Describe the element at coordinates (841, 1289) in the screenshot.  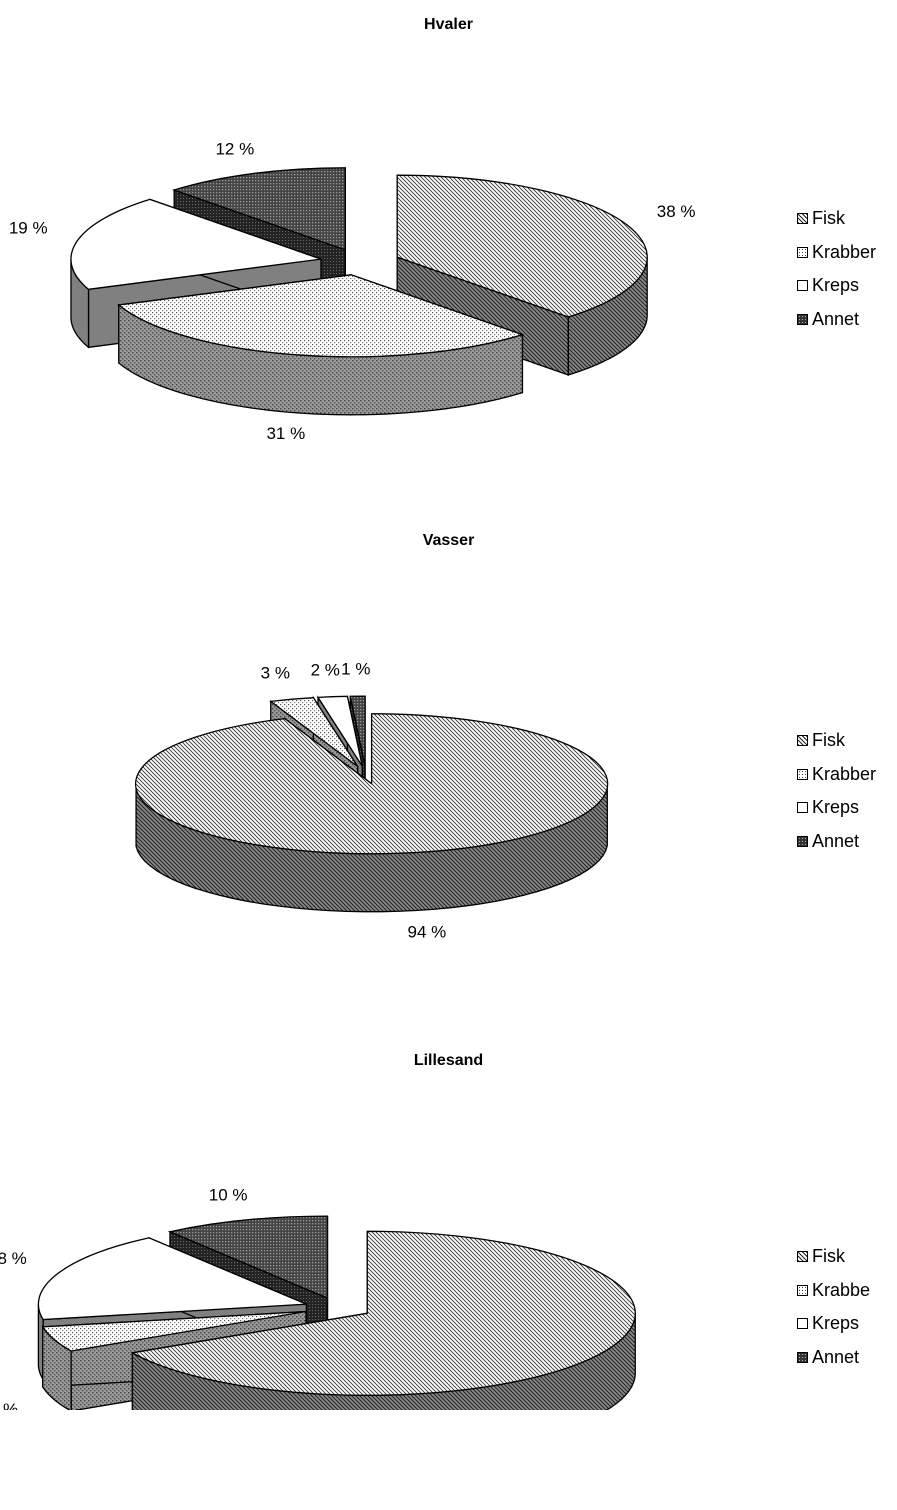
I see `legend-label: Krabbe` at that location.